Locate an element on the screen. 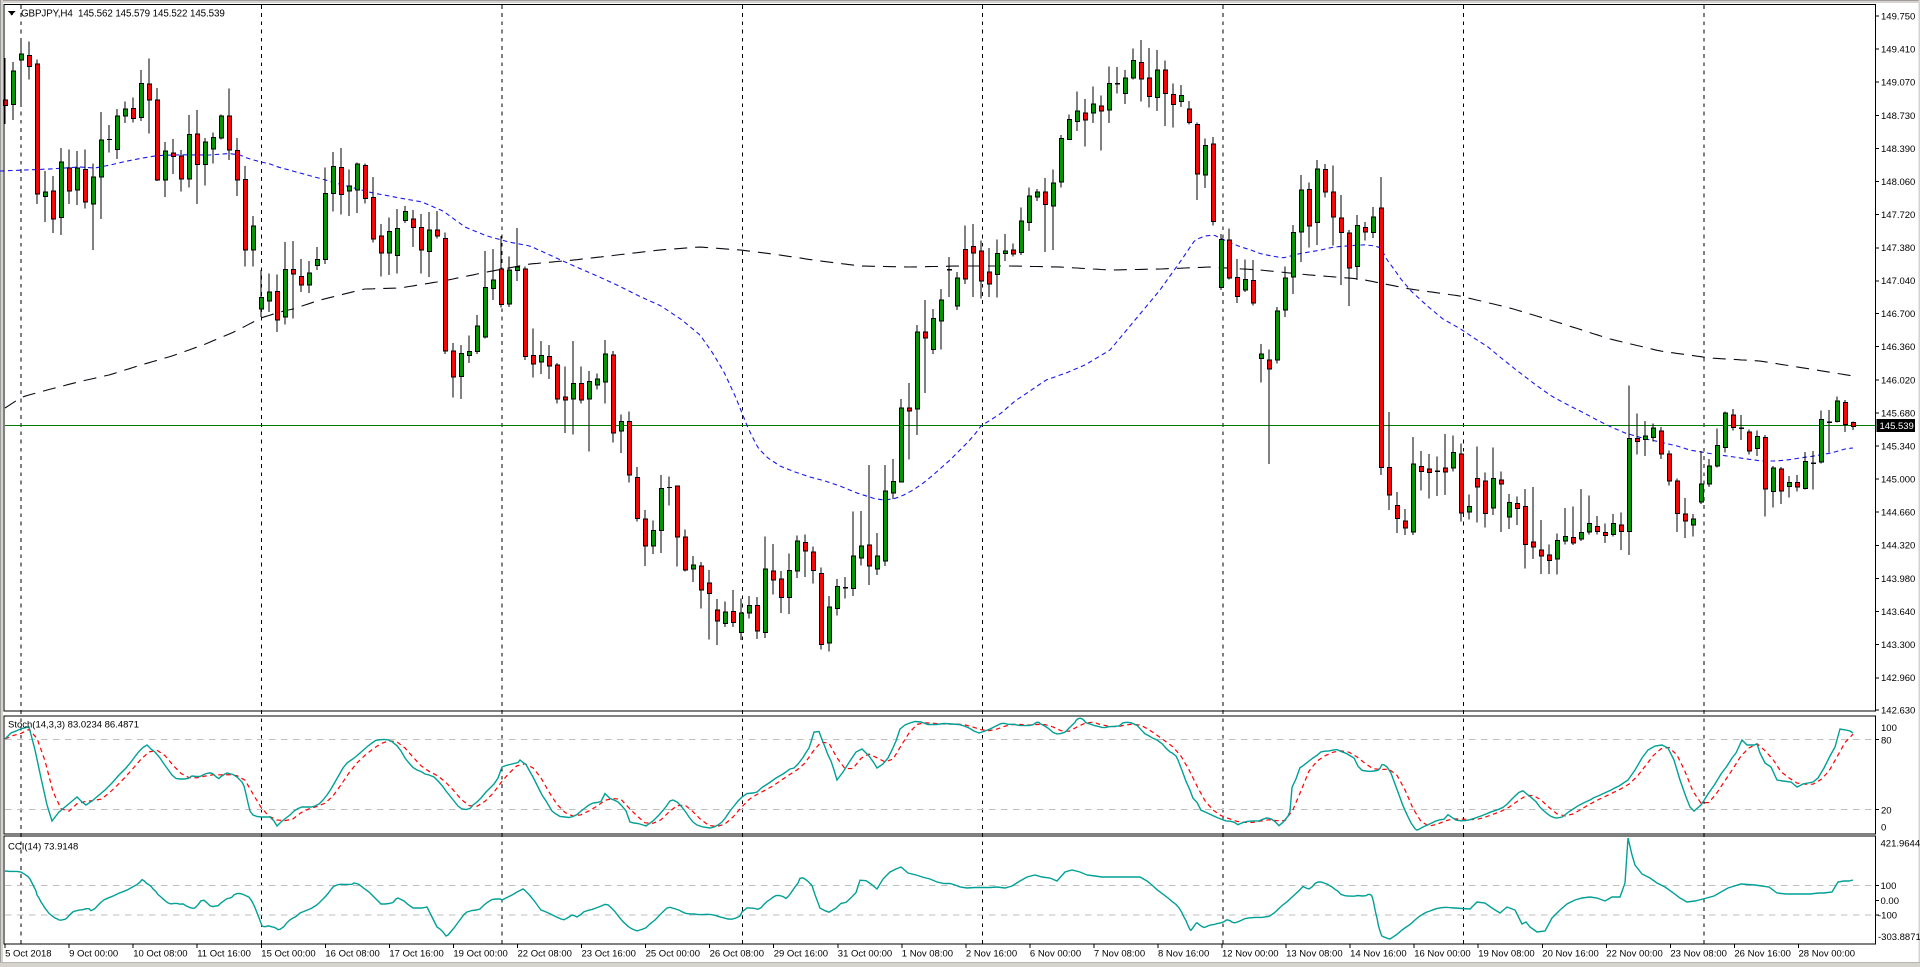 Image resolution: width=1920 pixels, height=967 pixels. svg-text: 145.340 is located at coordinates (1898, 446).